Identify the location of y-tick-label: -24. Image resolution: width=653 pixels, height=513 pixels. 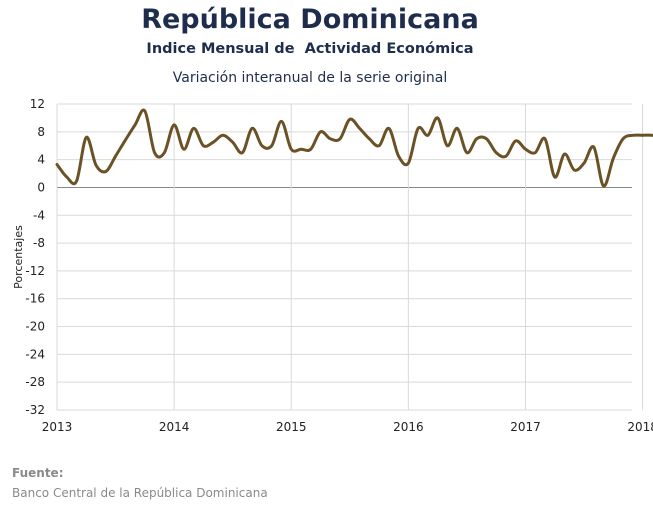
(35, 354).